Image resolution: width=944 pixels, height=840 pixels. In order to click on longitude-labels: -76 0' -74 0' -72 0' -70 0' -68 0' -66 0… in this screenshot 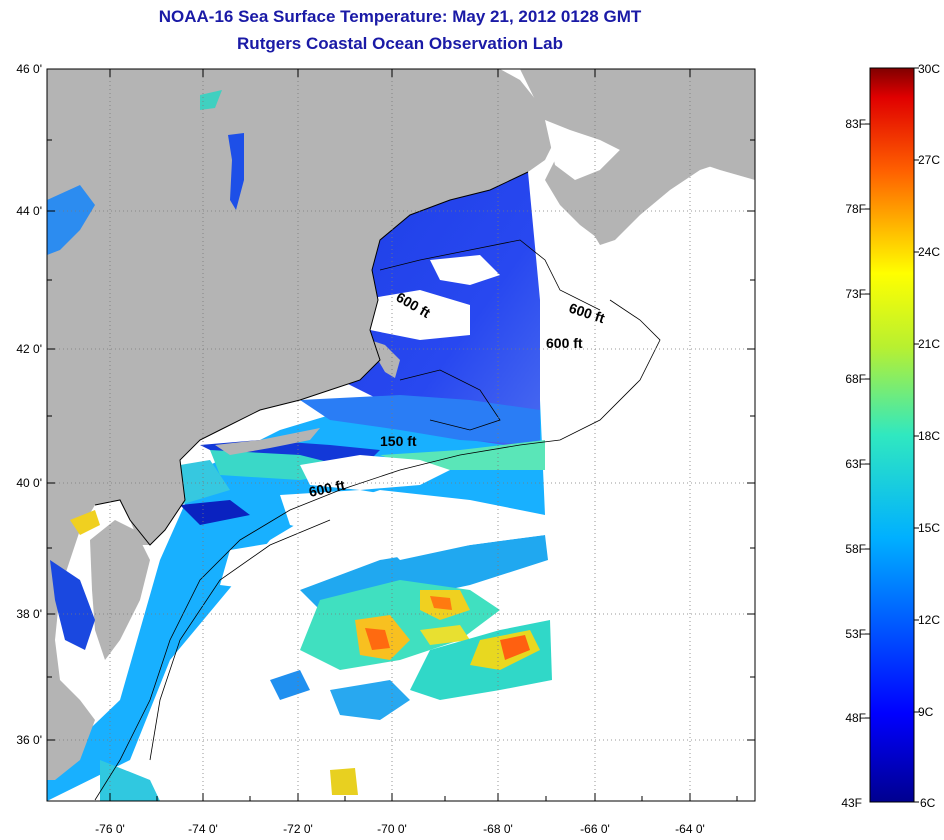, I will do `click(400, 829)`.